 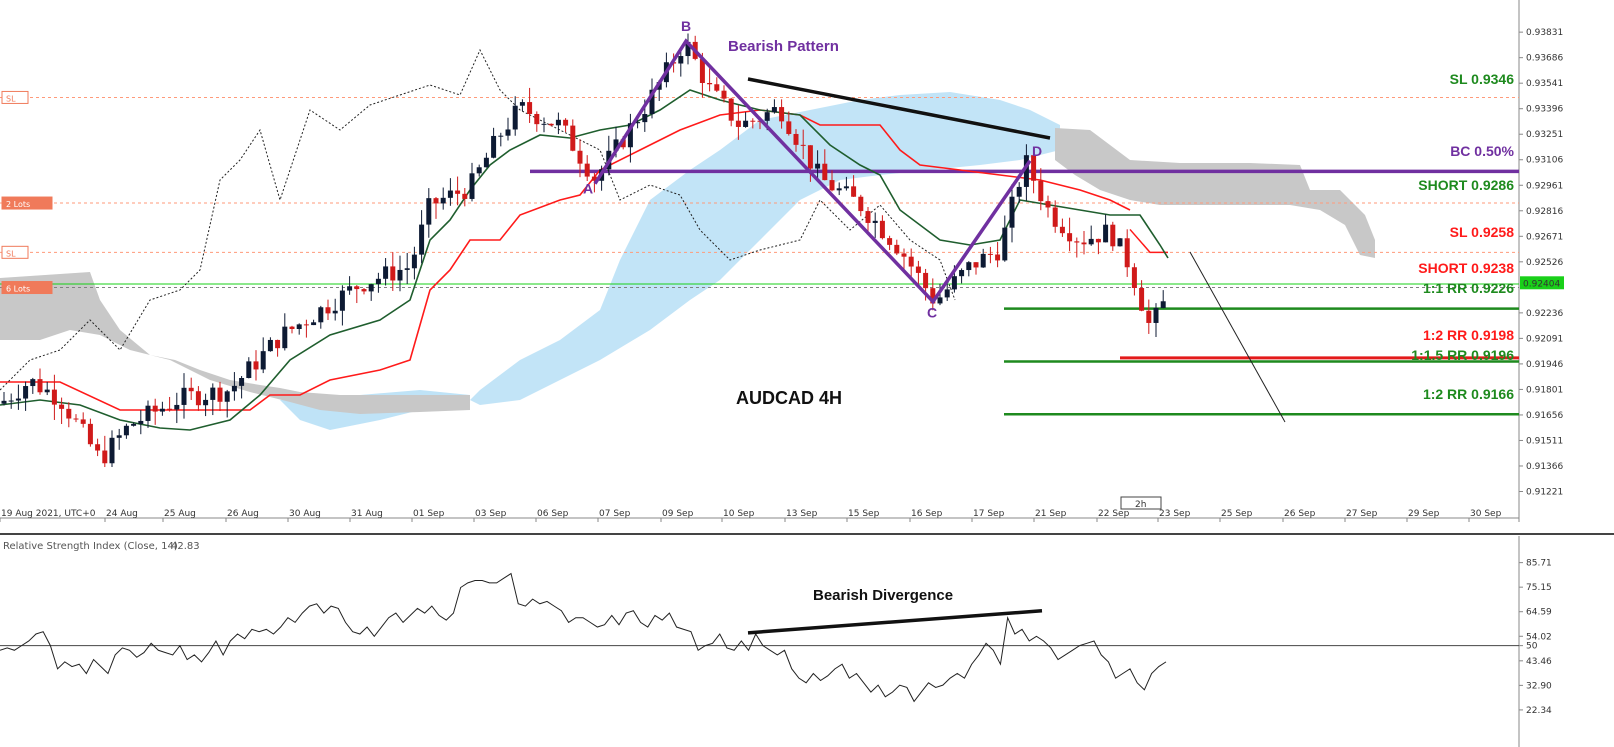 I want to click on order-tag-label: 2 Lots, so click(x=18, y=204).